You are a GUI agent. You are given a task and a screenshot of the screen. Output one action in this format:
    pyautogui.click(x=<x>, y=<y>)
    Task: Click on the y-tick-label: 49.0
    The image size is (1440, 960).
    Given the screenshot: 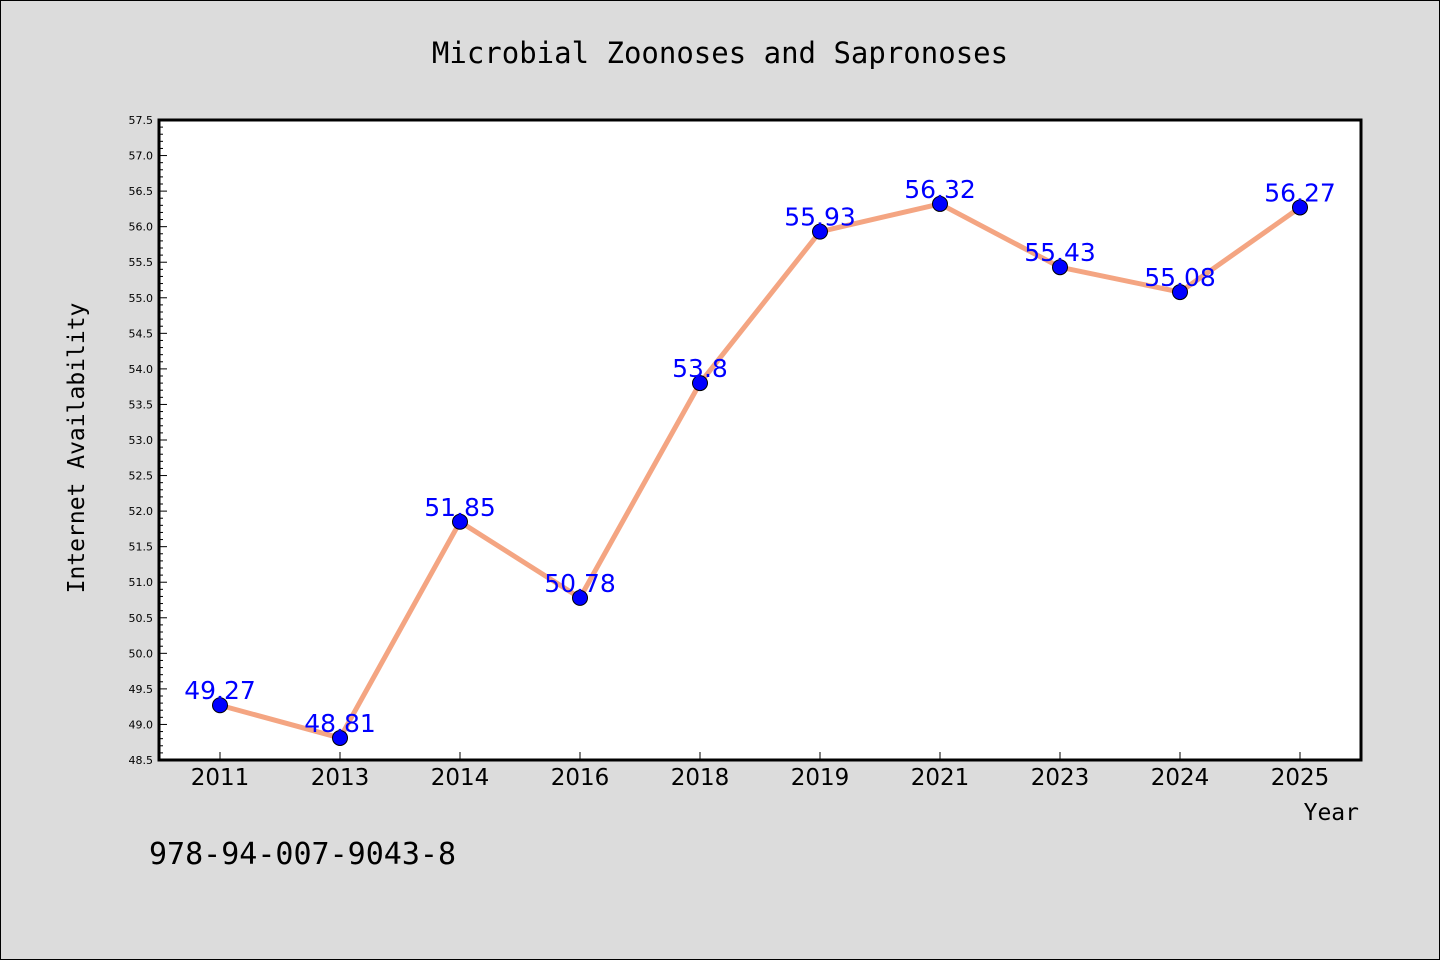 What is the action you would take?
    pyautogui.click(x=141, y=724)
    